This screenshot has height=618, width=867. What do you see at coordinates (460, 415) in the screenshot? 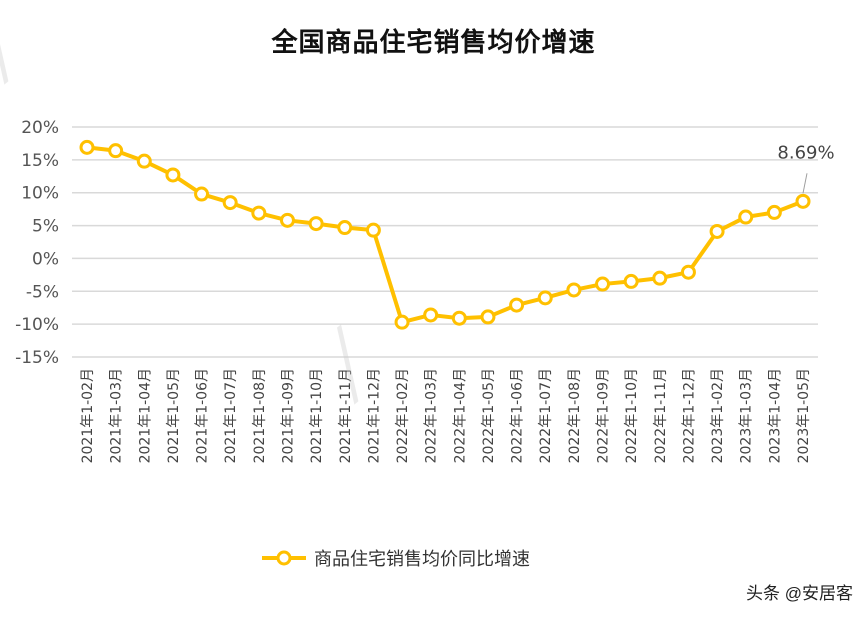
I see `x-tick-label: 2022年1-04月` at bounding box center [460, 415].